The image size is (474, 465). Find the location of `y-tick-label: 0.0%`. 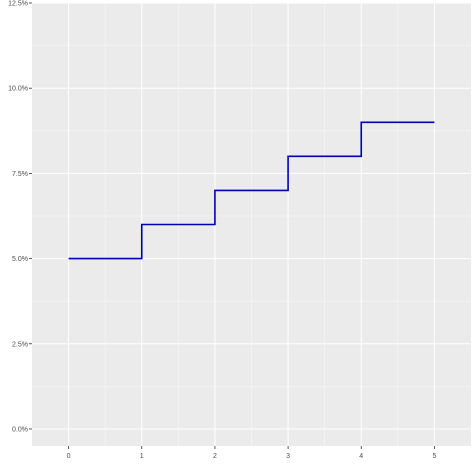

y-tick-label: 0.0% is located at coordinates (20, 429).